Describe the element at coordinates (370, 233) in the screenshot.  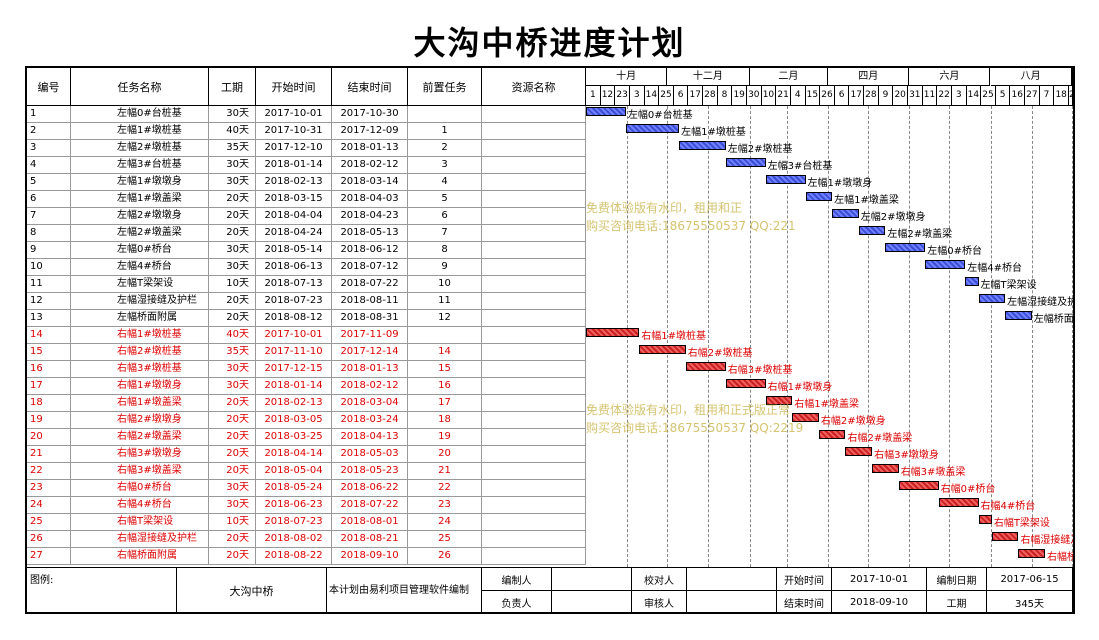
I see `cell-end: 2018-05-13` at that location.